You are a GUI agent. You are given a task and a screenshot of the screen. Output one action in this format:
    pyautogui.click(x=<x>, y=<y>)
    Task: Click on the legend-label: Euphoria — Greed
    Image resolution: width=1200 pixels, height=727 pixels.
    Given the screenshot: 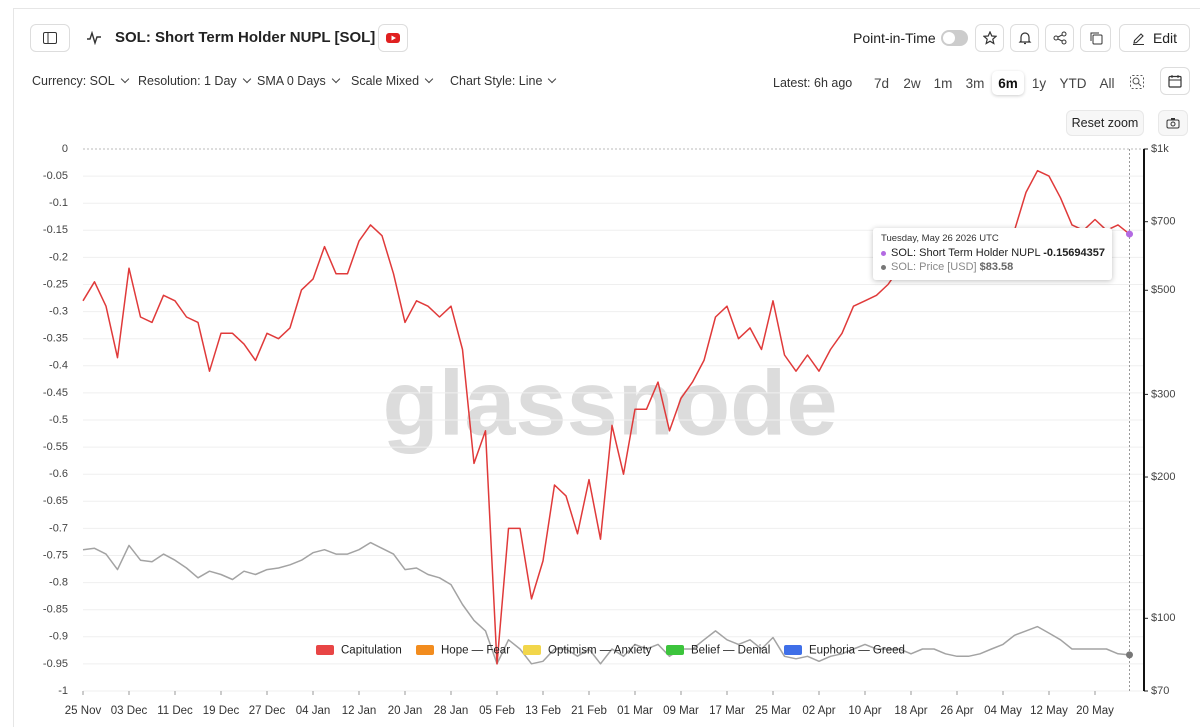 What is the action you would take?
    pyautogui.click(x=857, y=651)
    